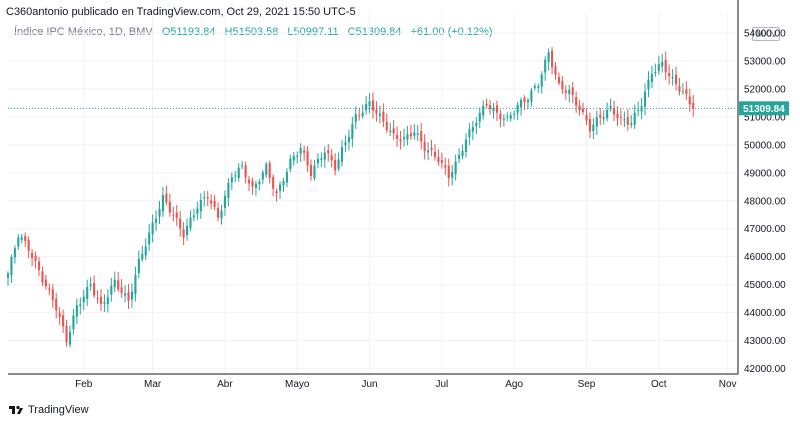  I want to click on last-price-box, so click(764, 108).